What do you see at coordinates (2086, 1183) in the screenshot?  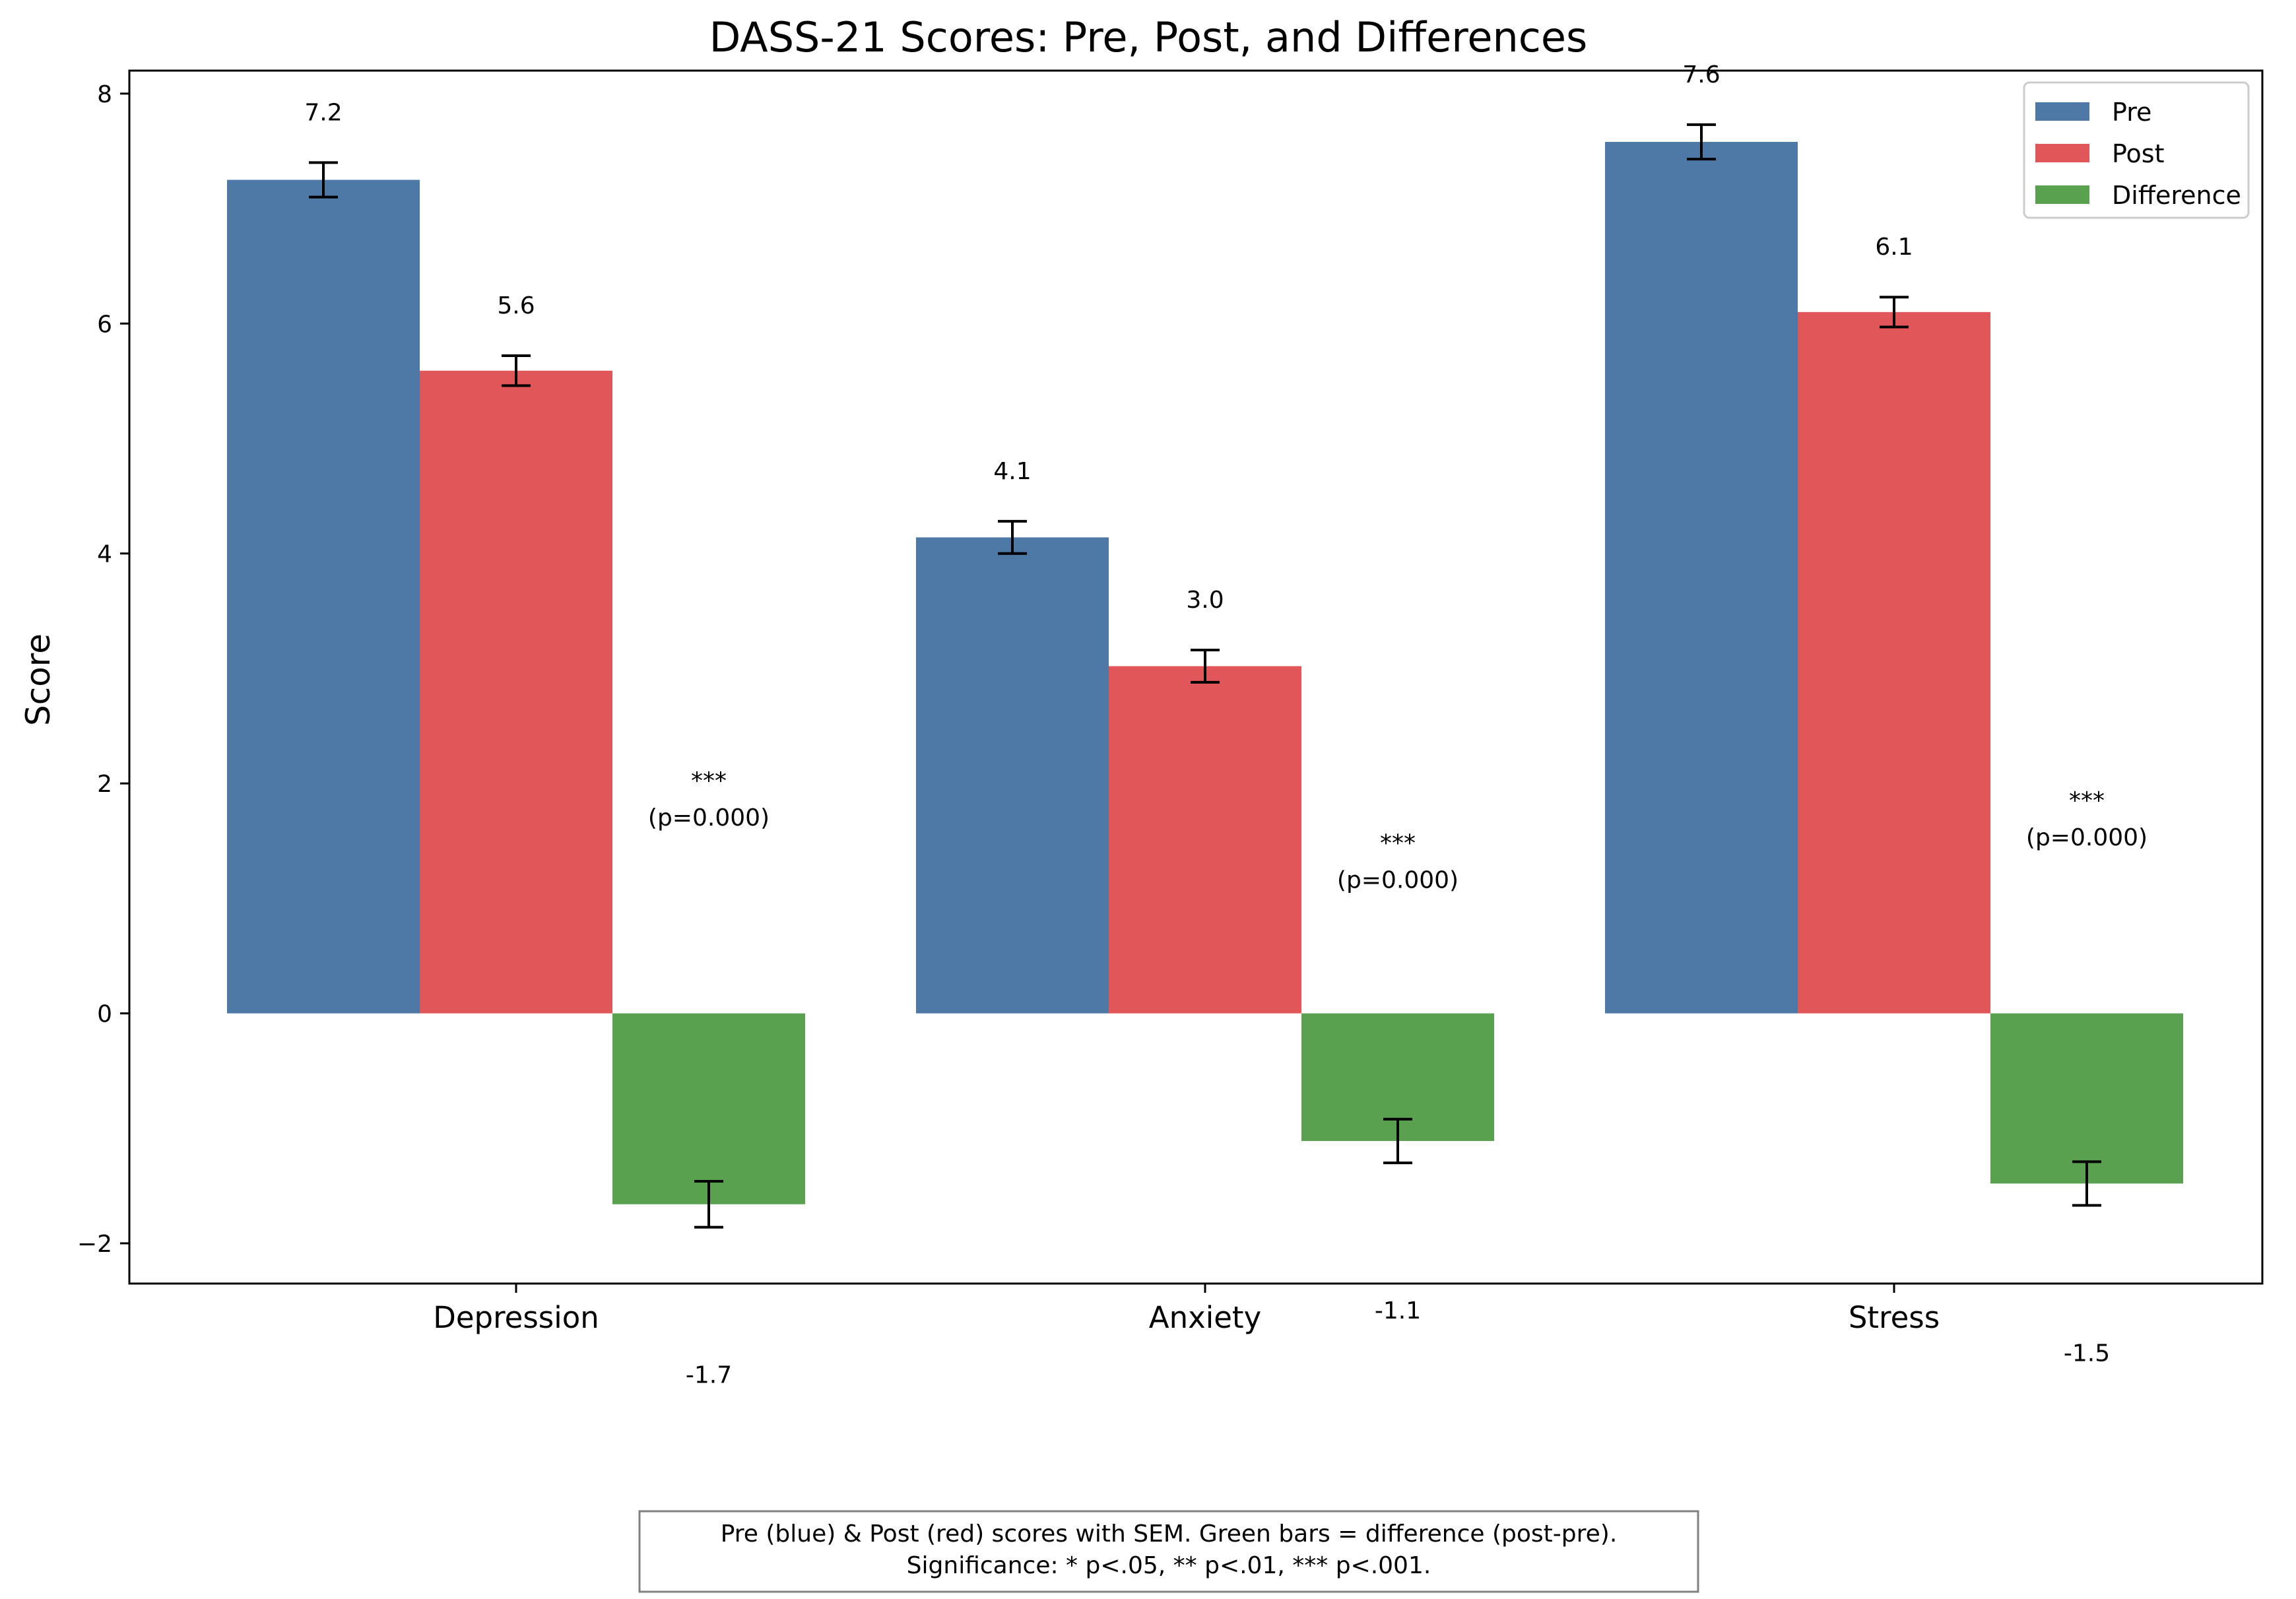 I see `error-bar-difference-stress` at bounding box center [2086, 1183].